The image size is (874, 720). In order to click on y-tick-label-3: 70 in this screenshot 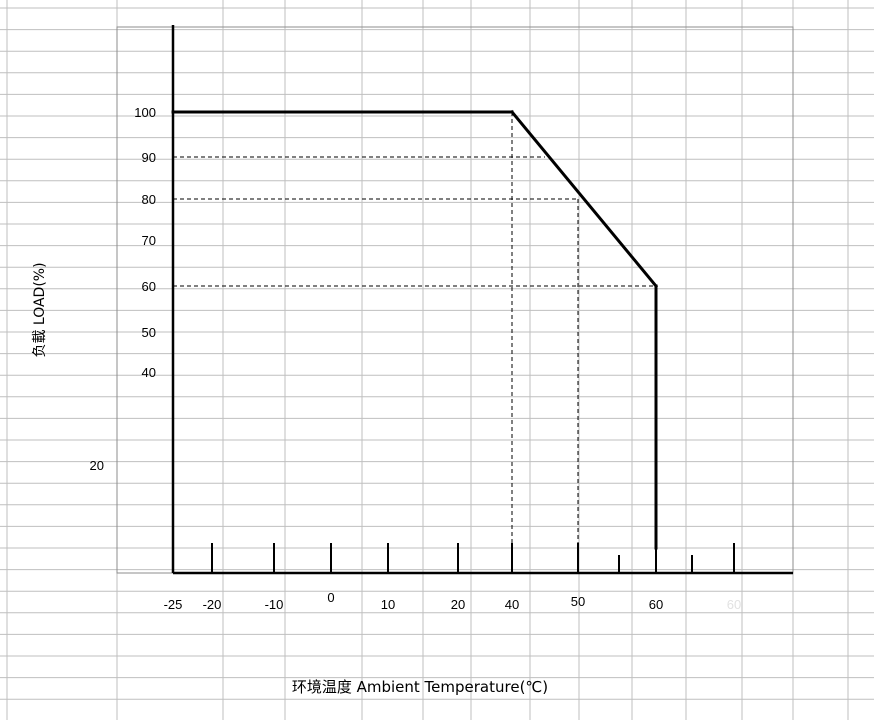, I will do `click(149, 240)`.